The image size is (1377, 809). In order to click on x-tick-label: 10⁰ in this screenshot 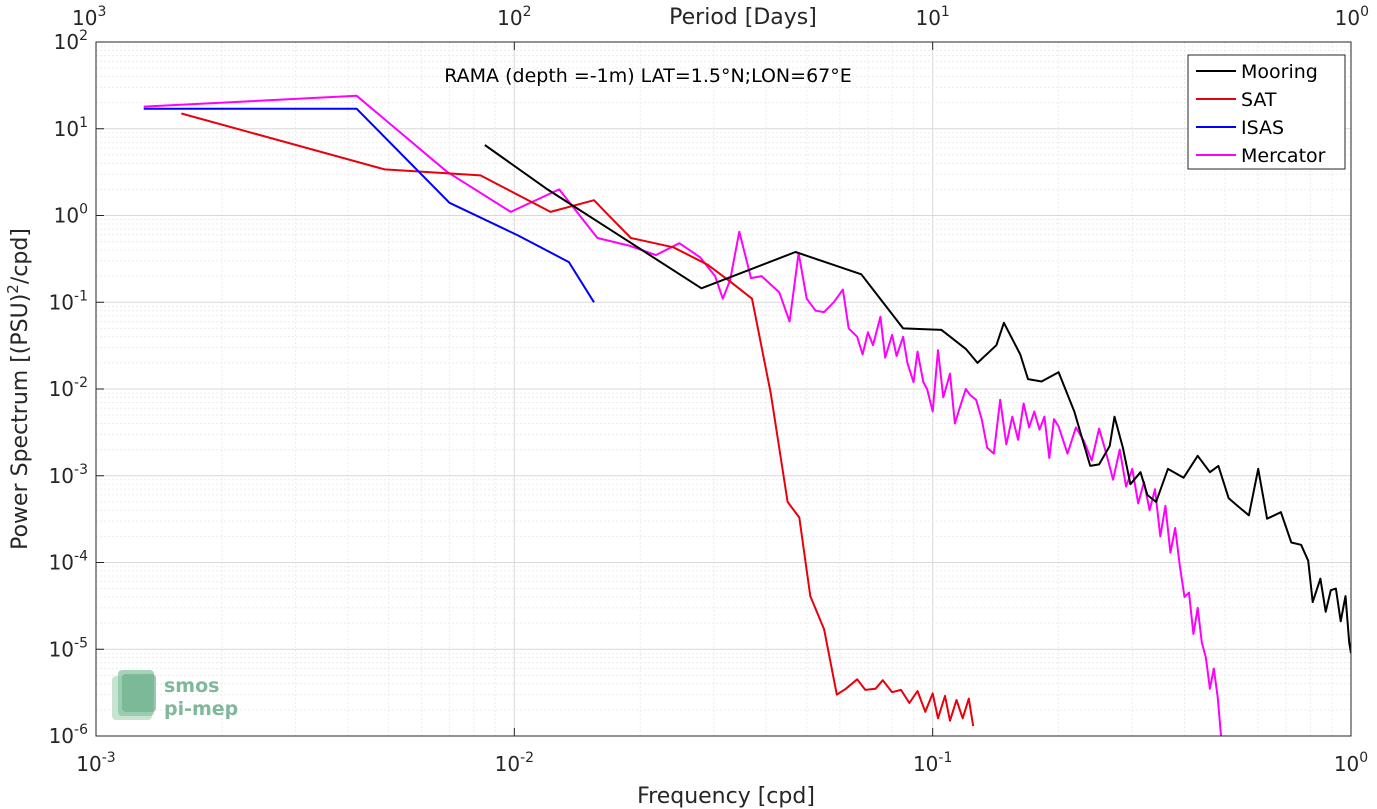, I will do `click(1351, 763)`.